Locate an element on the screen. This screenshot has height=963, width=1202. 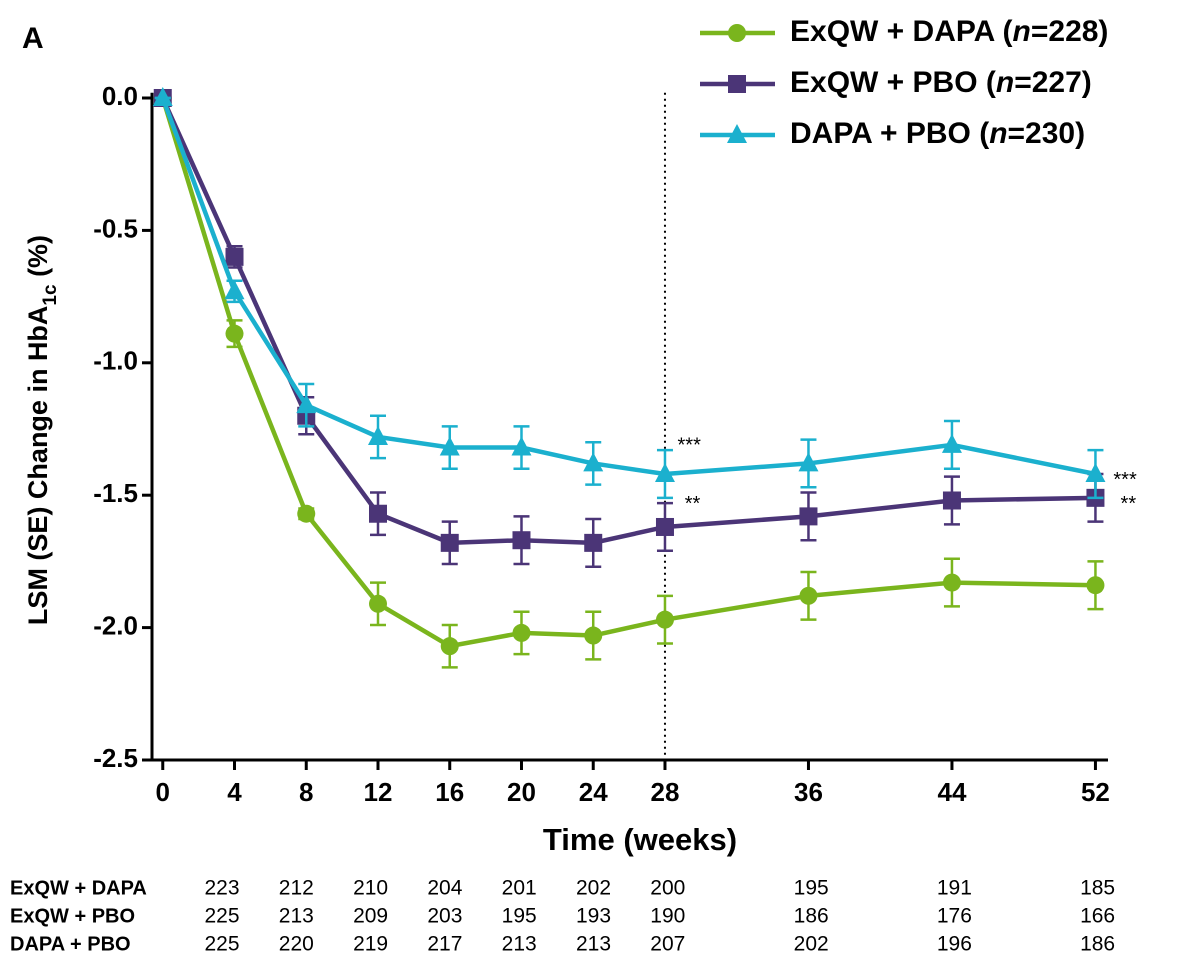
x-tick-label: 44 is located at coordinates (951, 792).